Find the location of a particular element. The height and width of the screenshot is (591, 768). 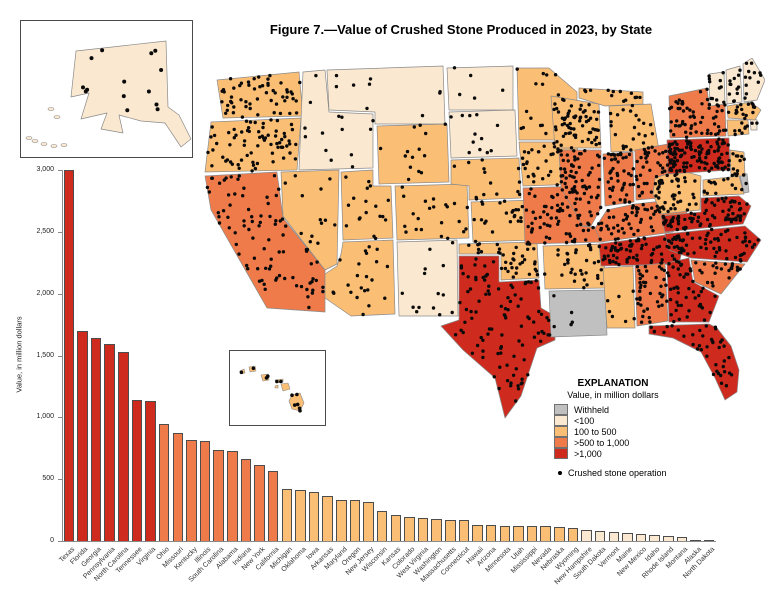

bar-utah is located at coordinates (518, 533).